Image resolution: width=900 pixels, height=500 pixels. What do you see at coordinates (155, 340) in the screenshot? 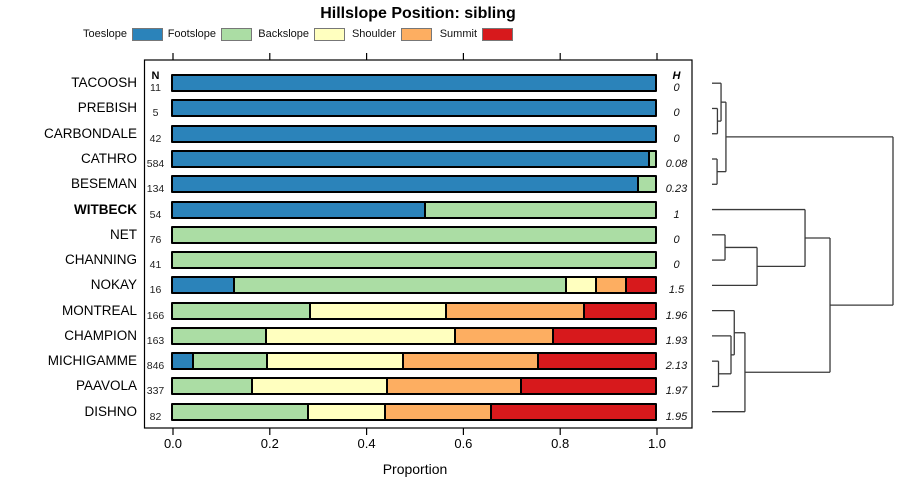
I see `n-value: 163` at bounding box center [155, 340].